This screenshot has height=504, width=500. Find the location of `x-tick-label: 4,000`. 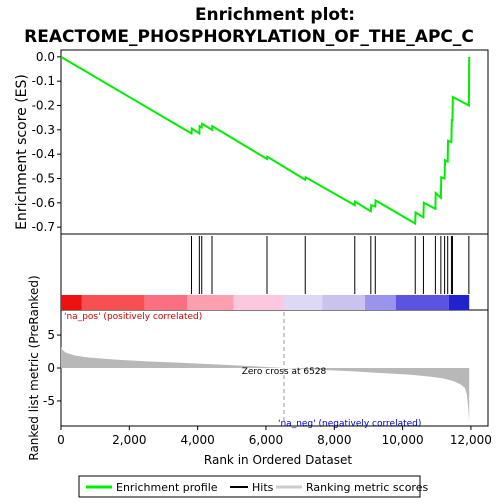

x-tick-label: 4,000 is located at coordinates (197, 440).